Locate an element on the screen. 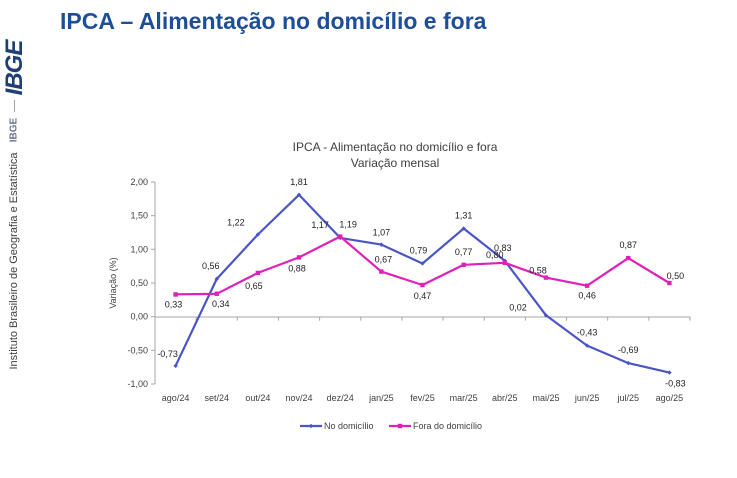  data-label-fora-domicilio: 0,67 is located at coordinates (384, 260).